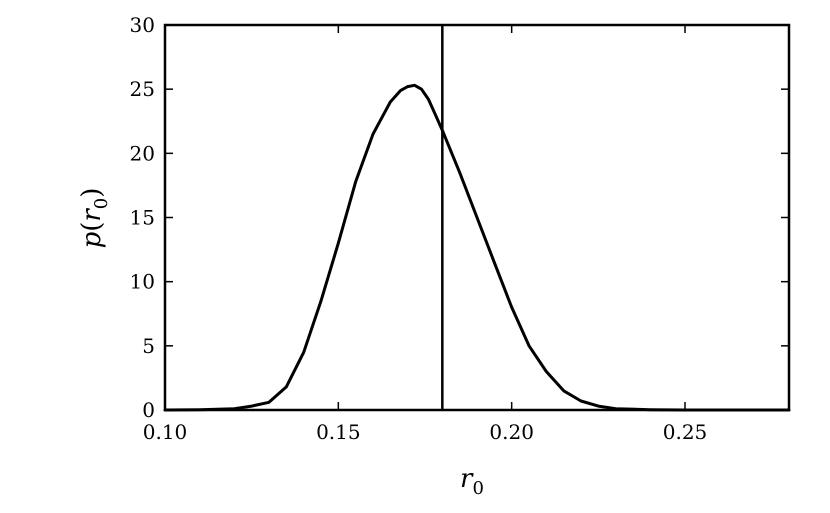 Image resolution: width=830 pixels, height=513 pixels. I want to click on y-tick-label: 25, so click(142, 89).